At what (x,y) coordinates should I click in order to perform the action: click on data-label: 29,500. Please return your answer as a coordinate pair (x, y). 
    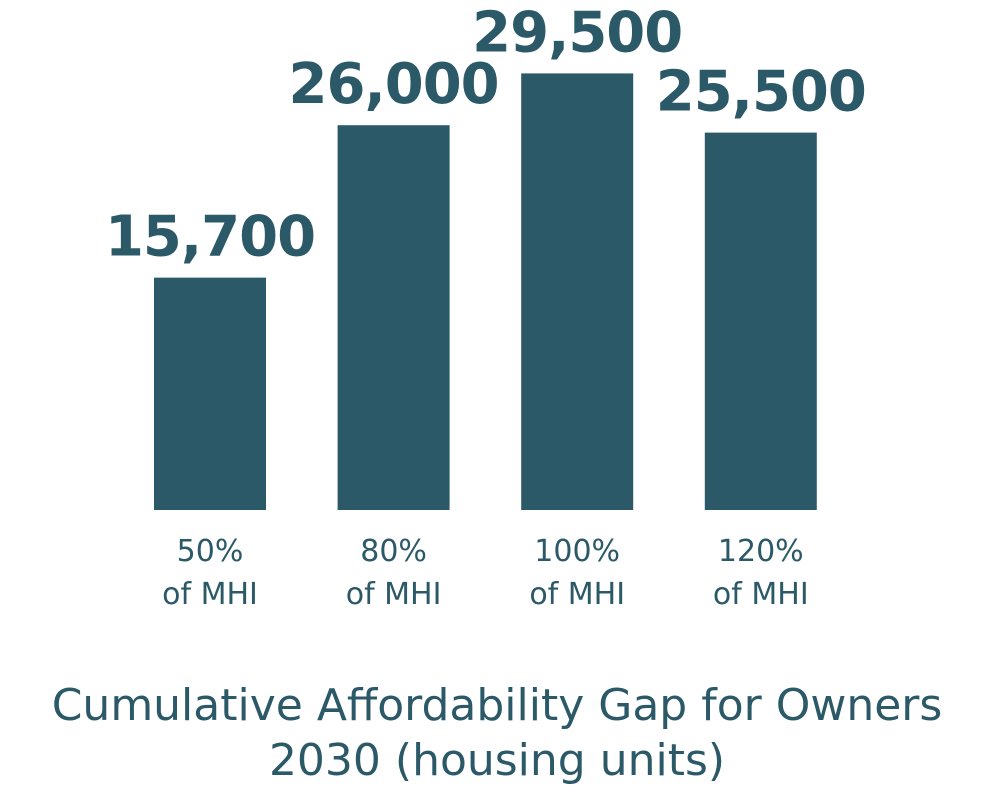
    Looking at the image, I should click on (577, 32).